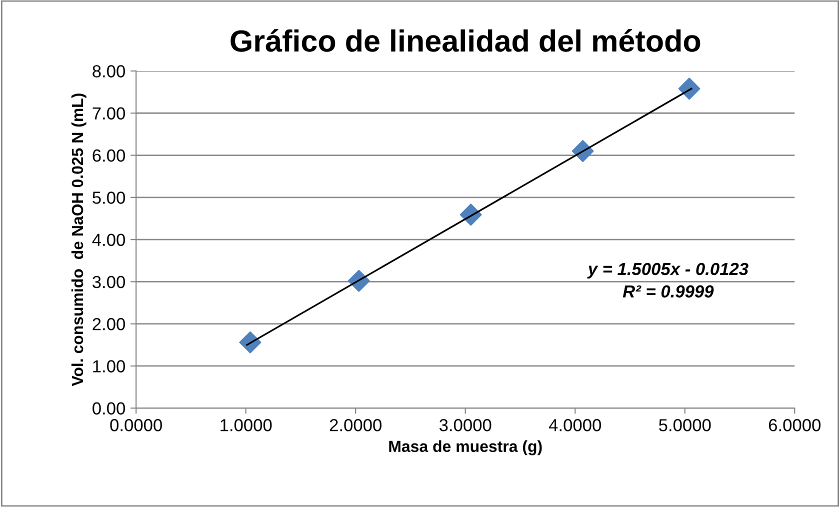 This screenshot has width=840, height=507. Describe the element at coordinates (794, 425) in the screenshot. I see `x-tick-label: 6.0000` at that location.